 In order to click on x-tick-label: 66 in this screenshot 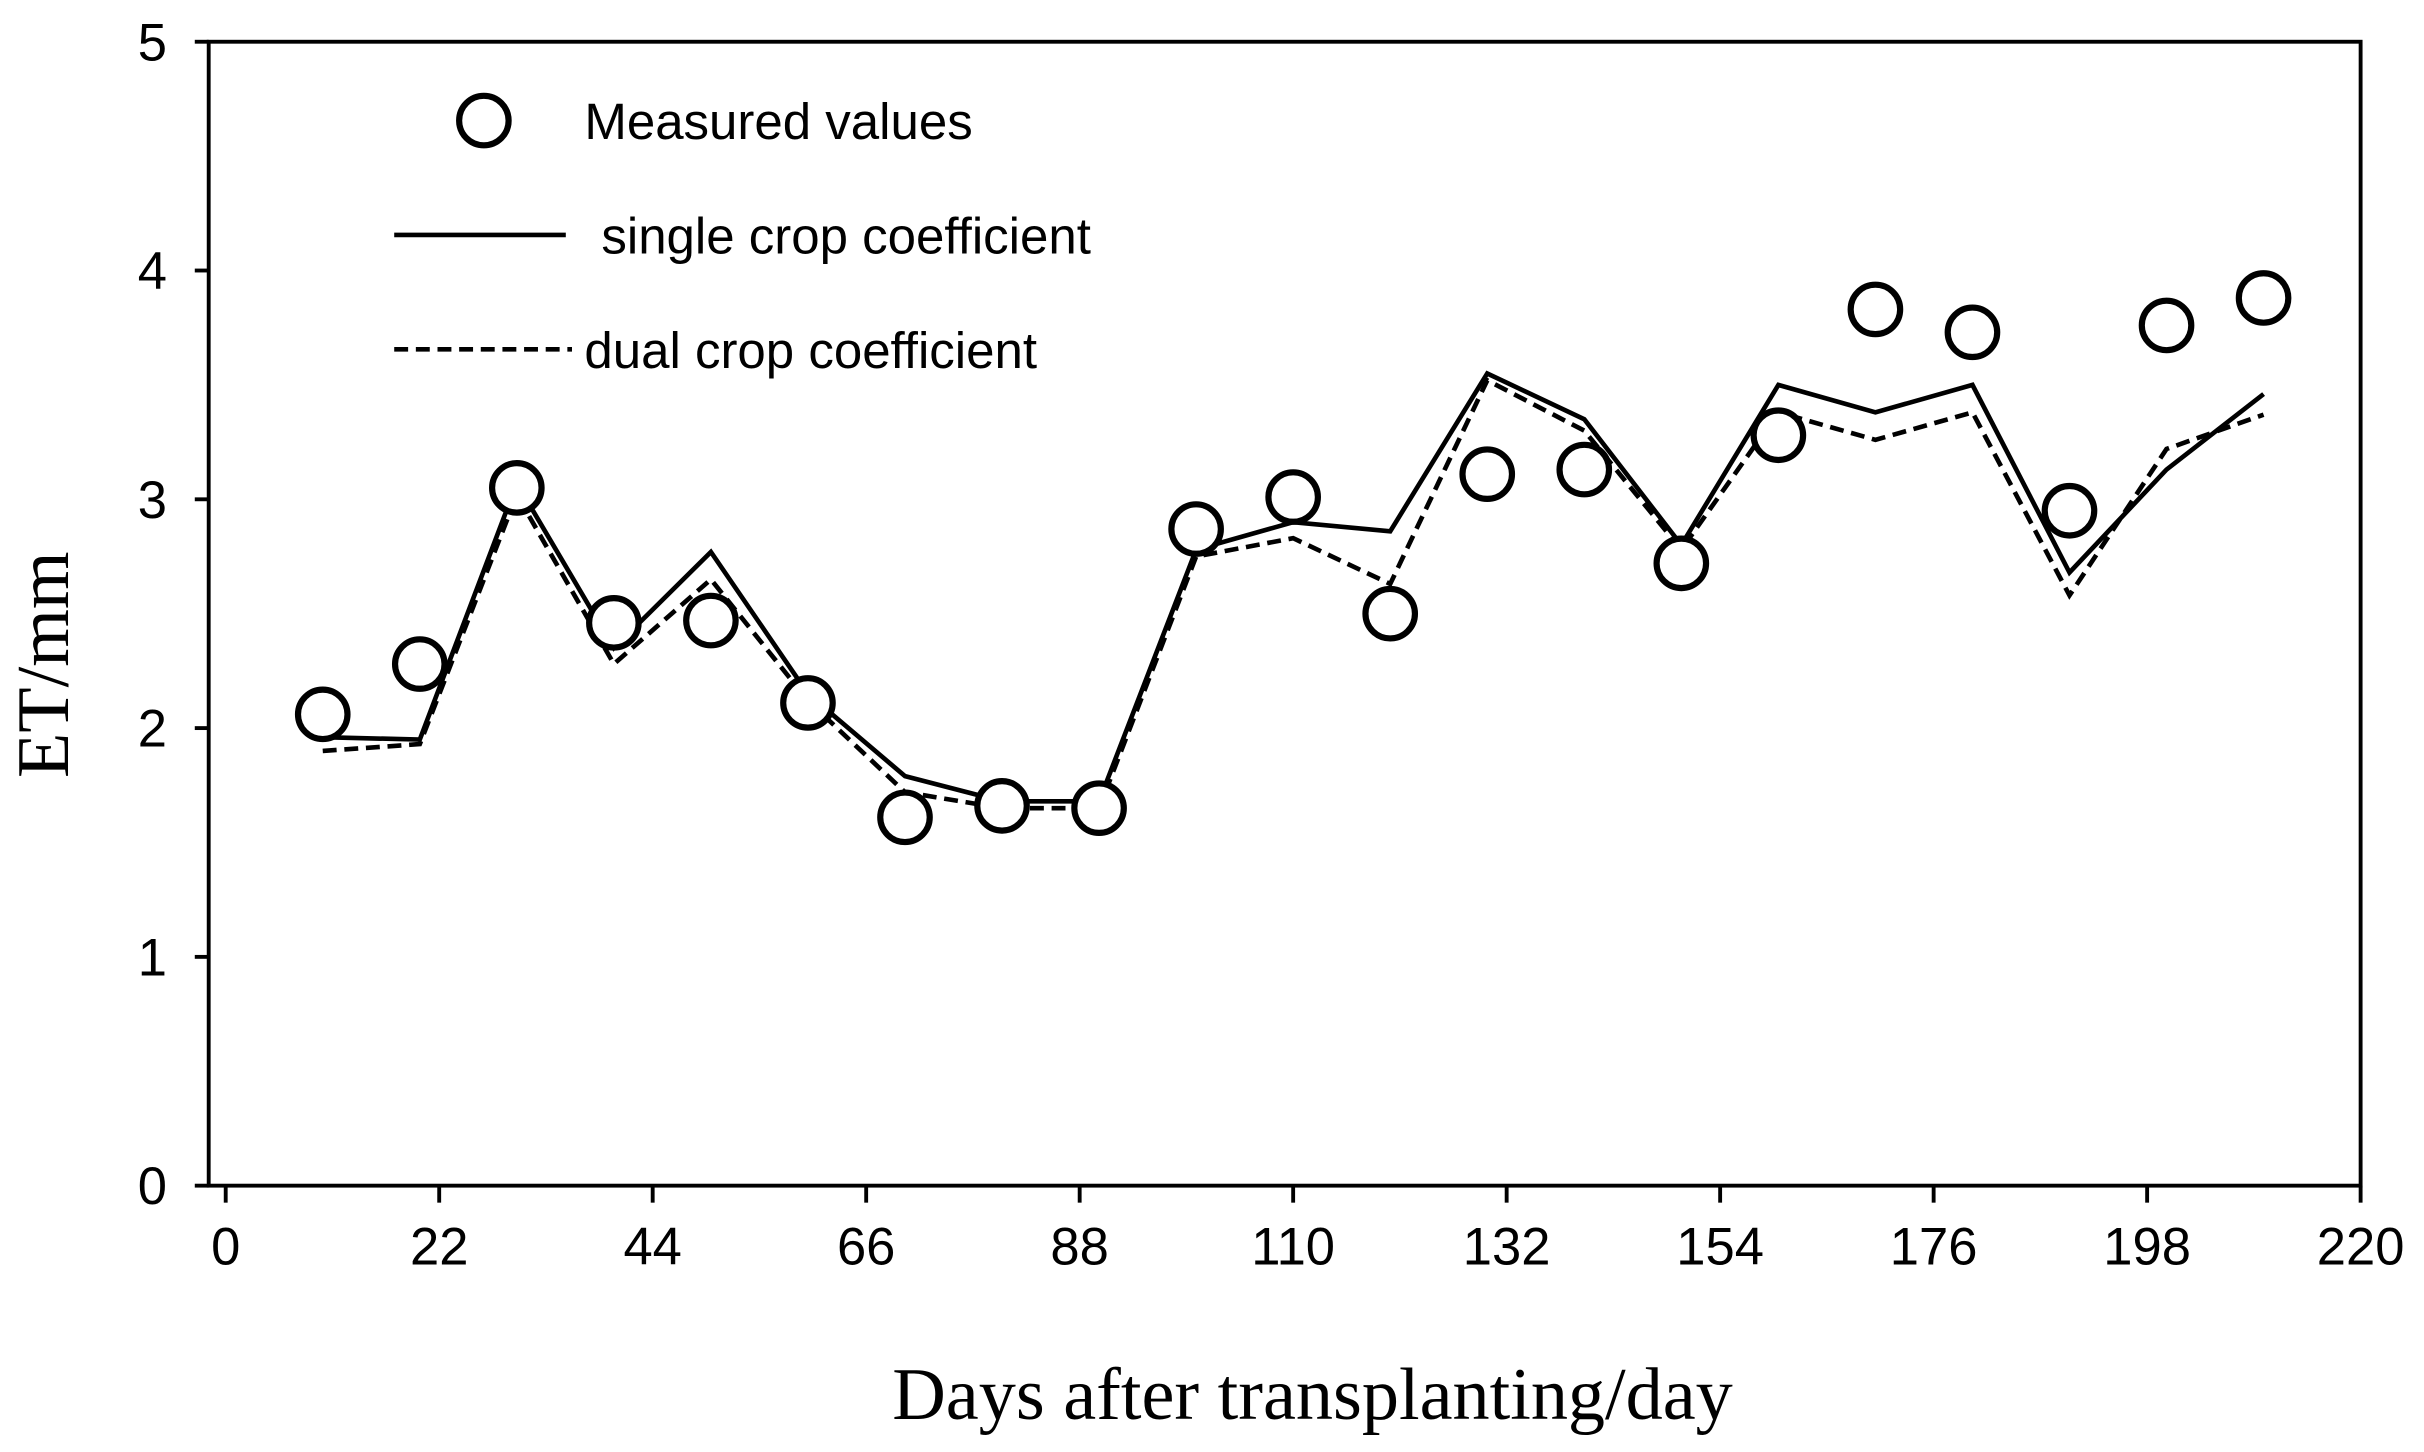, I will do `click(866, 1246)`.